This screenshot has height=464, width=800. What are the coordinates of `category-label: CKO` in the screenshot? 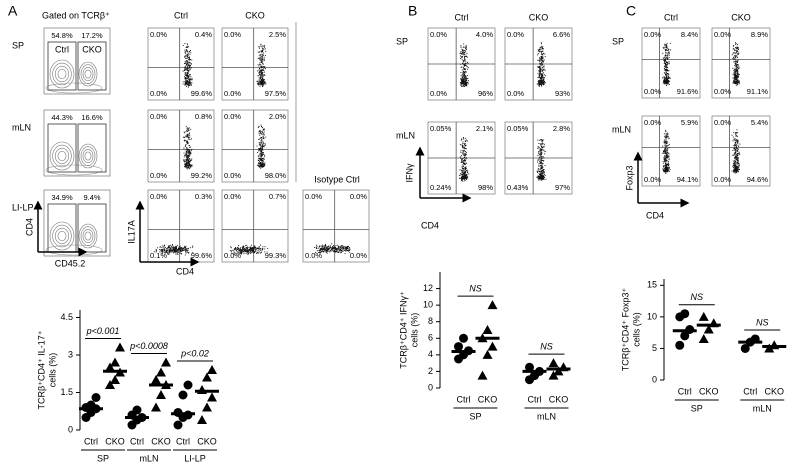 It's located at (161, 441).